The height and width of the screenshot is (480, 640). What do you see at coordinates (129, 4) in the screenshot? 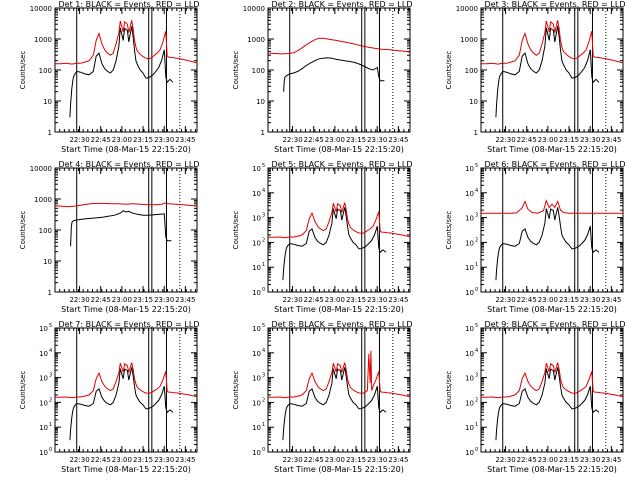
I see `chart-title: Det 1: BLACK = Events, RED = LLD` at bounding box center [129, 4].